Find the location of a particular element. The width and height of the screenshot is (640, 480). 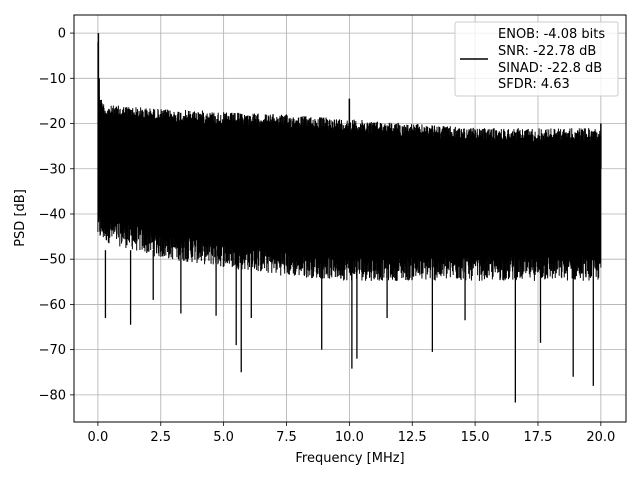

x-tick-label: 2.5 is located at coordinates (160, 437).